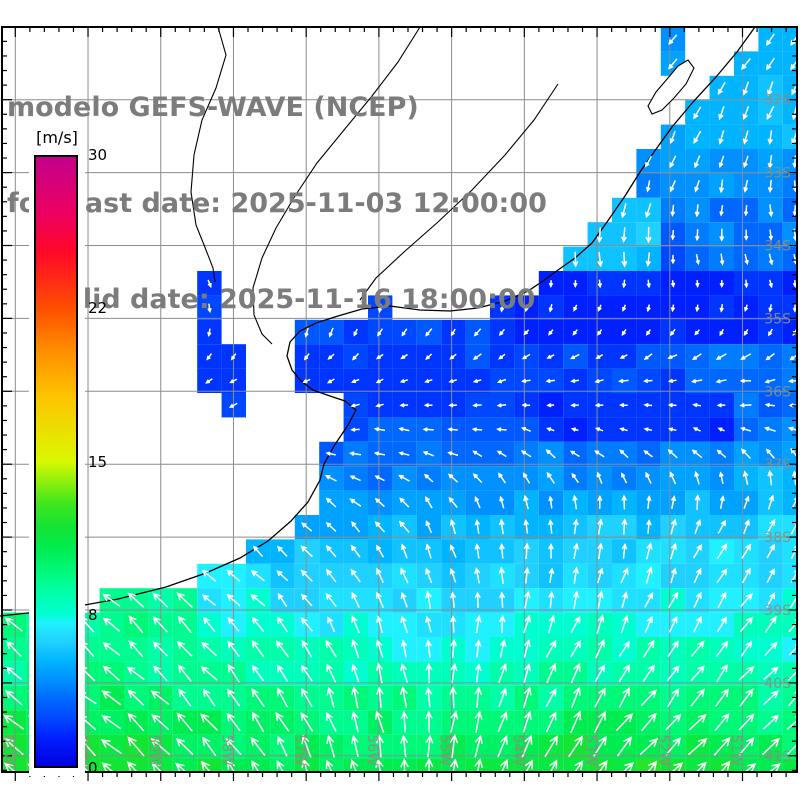 Image resolution: width=800 pixels, height=800 pixels. What do you see at coordinates (517, 750) in the screenshot?
I see `lon-label: 54W` at bounding box center [517, 750].